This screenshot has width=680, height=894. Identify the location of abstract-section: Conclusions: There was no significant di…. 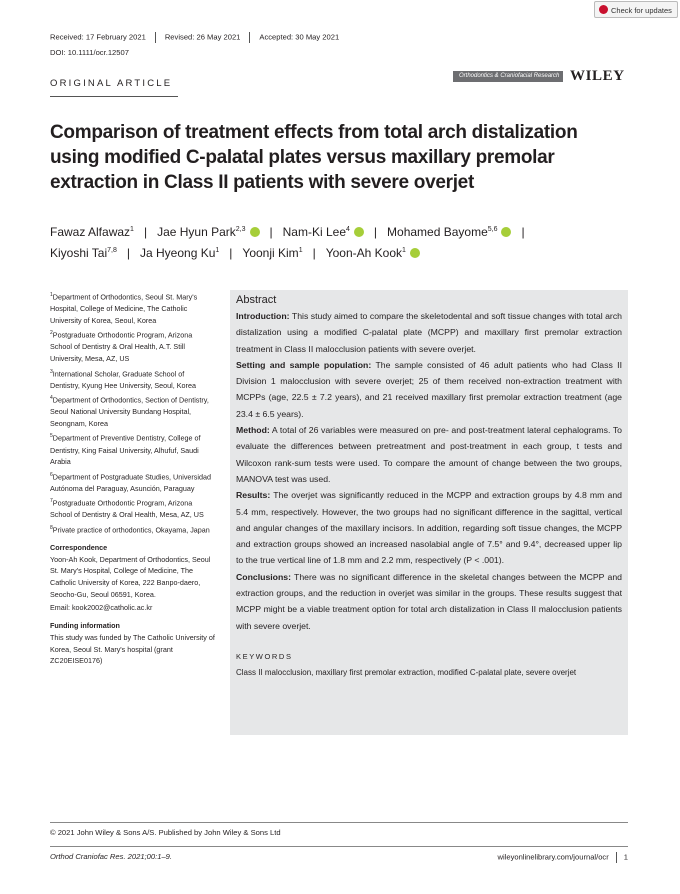
(429, 601).